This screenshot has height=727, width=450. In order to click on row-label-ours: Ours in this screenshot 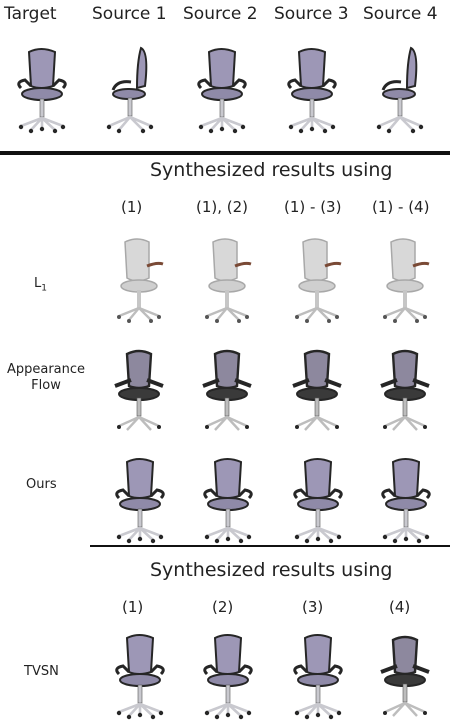, I will do `click(41, 485)`.